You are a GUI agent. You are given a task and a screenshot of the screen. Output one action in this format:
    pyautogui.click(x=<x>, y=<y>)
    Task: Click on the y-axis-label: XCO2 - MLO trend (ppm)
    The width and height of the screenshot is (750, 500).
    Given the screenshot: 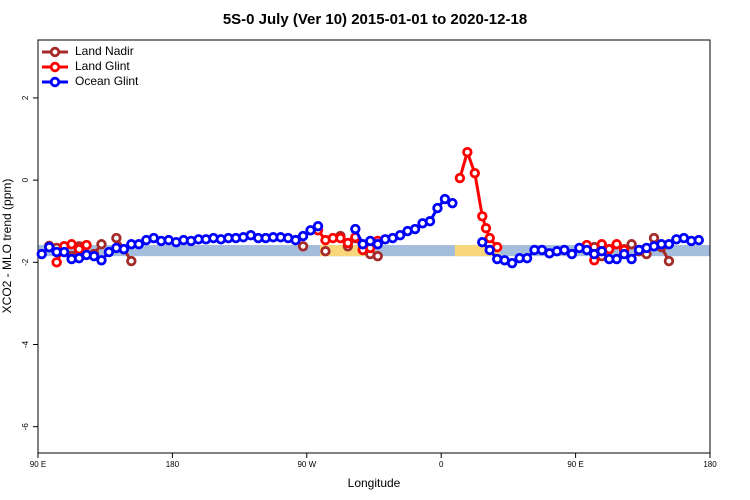 What is the action you would take?
    pyautogui.click(x=7, y=246)
    